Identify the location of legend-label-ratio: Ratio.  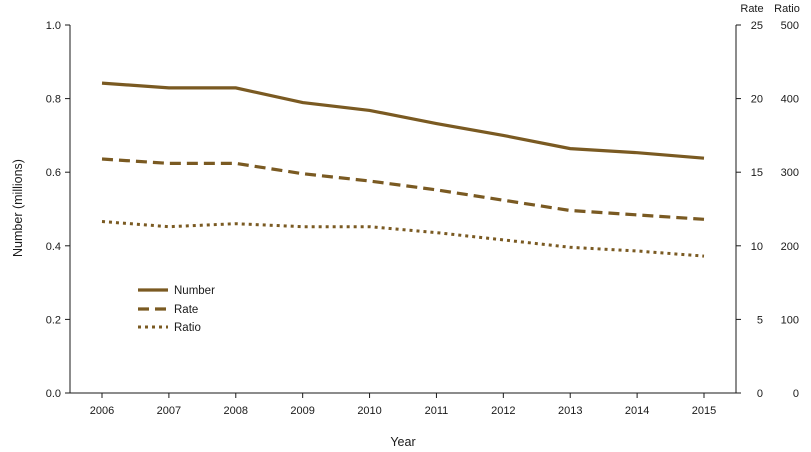
(187, 328).